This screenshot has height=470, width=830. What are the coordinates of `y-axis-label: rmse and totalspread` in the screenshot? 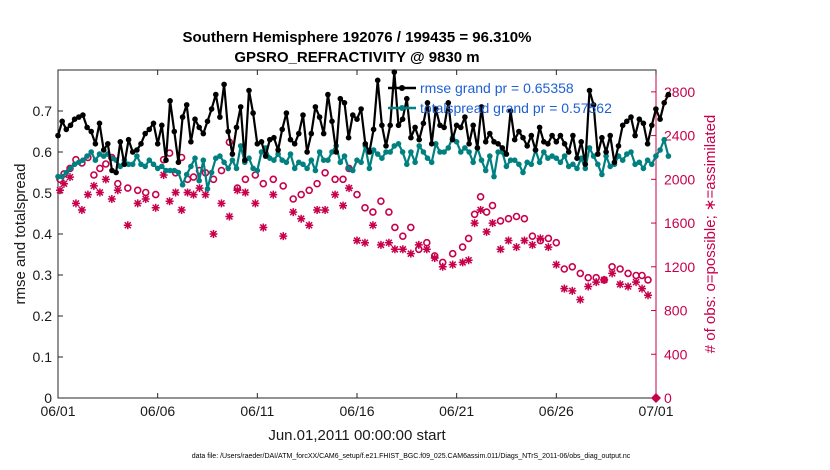 It's located at (20, 234).